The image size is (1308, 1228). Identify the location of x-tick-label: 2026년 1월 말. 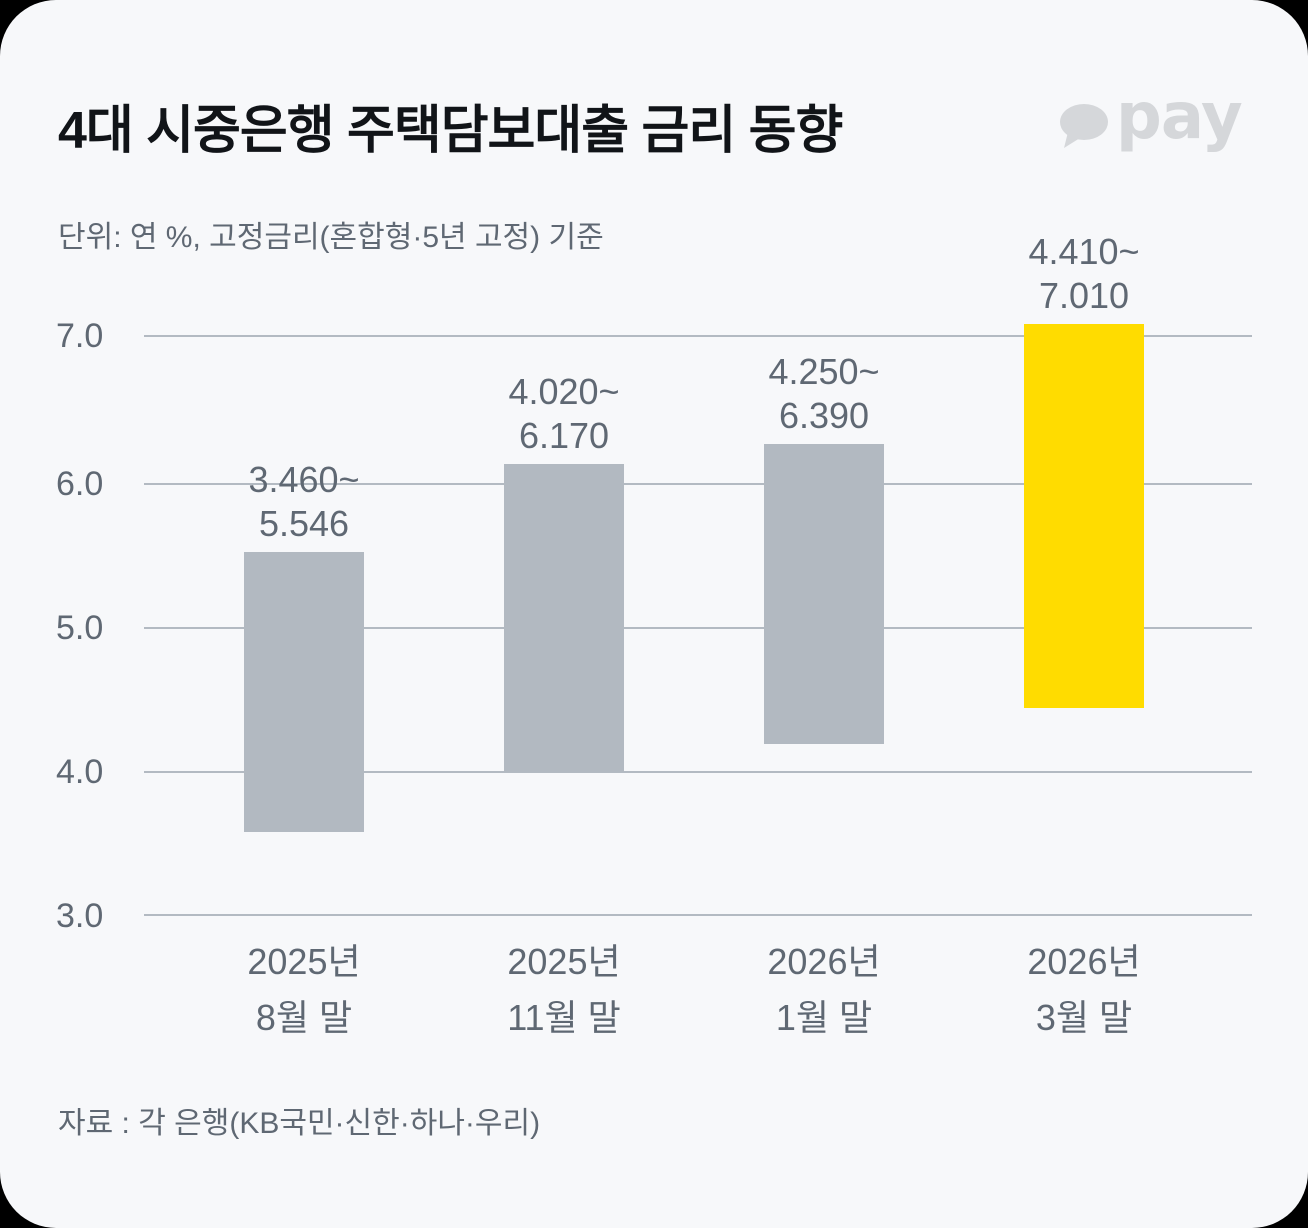
(824, 990).